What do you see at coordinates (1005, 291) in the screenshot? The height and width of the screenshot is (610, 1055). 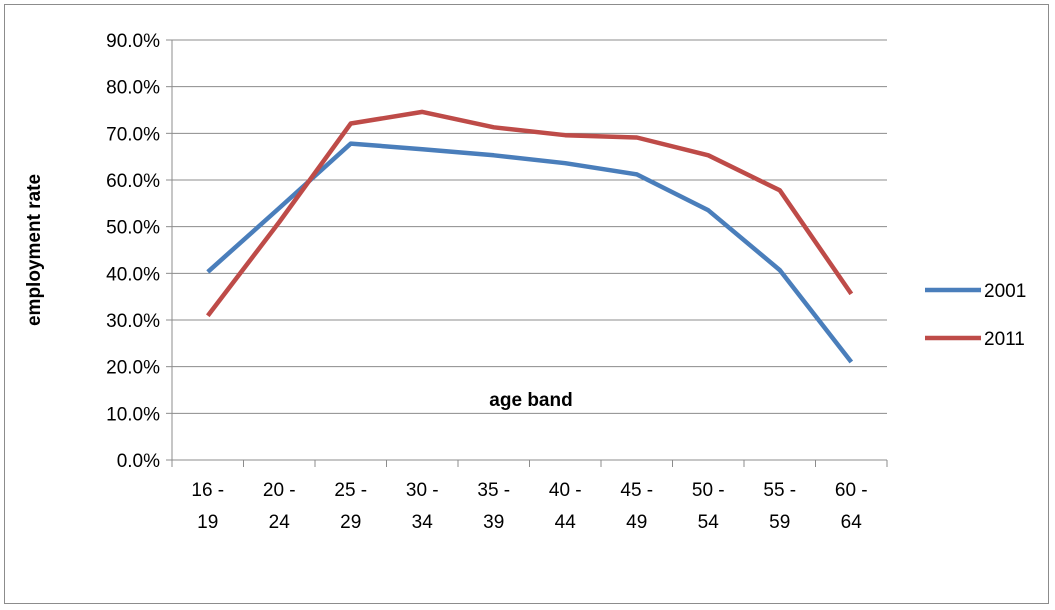 I see `legend-label-2001: 2001` at bounding box center [1005, 291].